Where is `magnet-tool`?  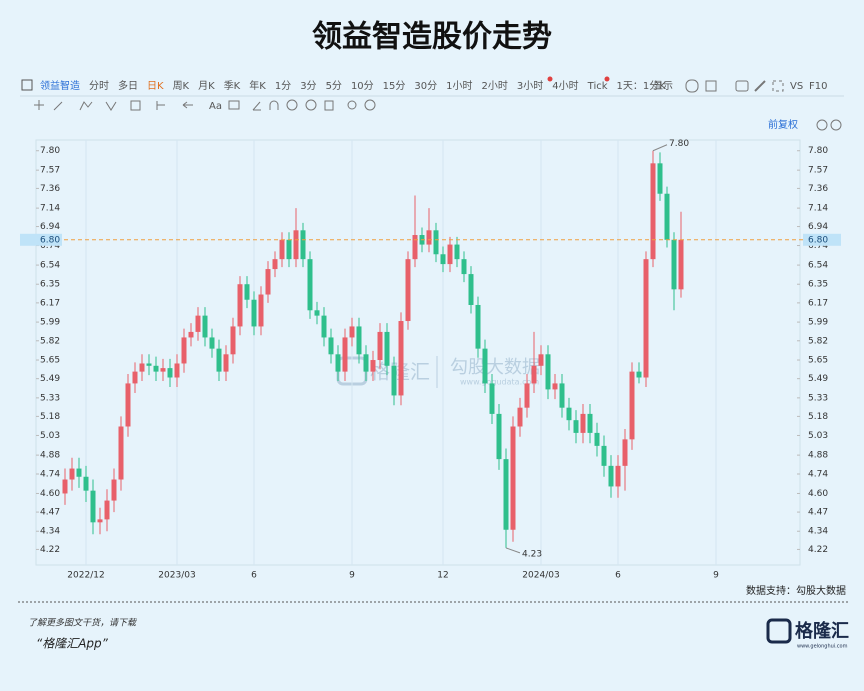 magnet-tool is located at coordinates (274, 105).